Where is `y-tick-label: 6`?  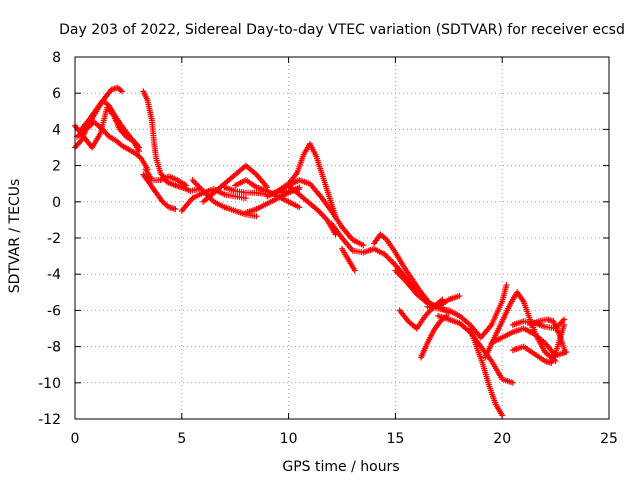
y-tick-label: 6 is located at coordinates (56, 94).